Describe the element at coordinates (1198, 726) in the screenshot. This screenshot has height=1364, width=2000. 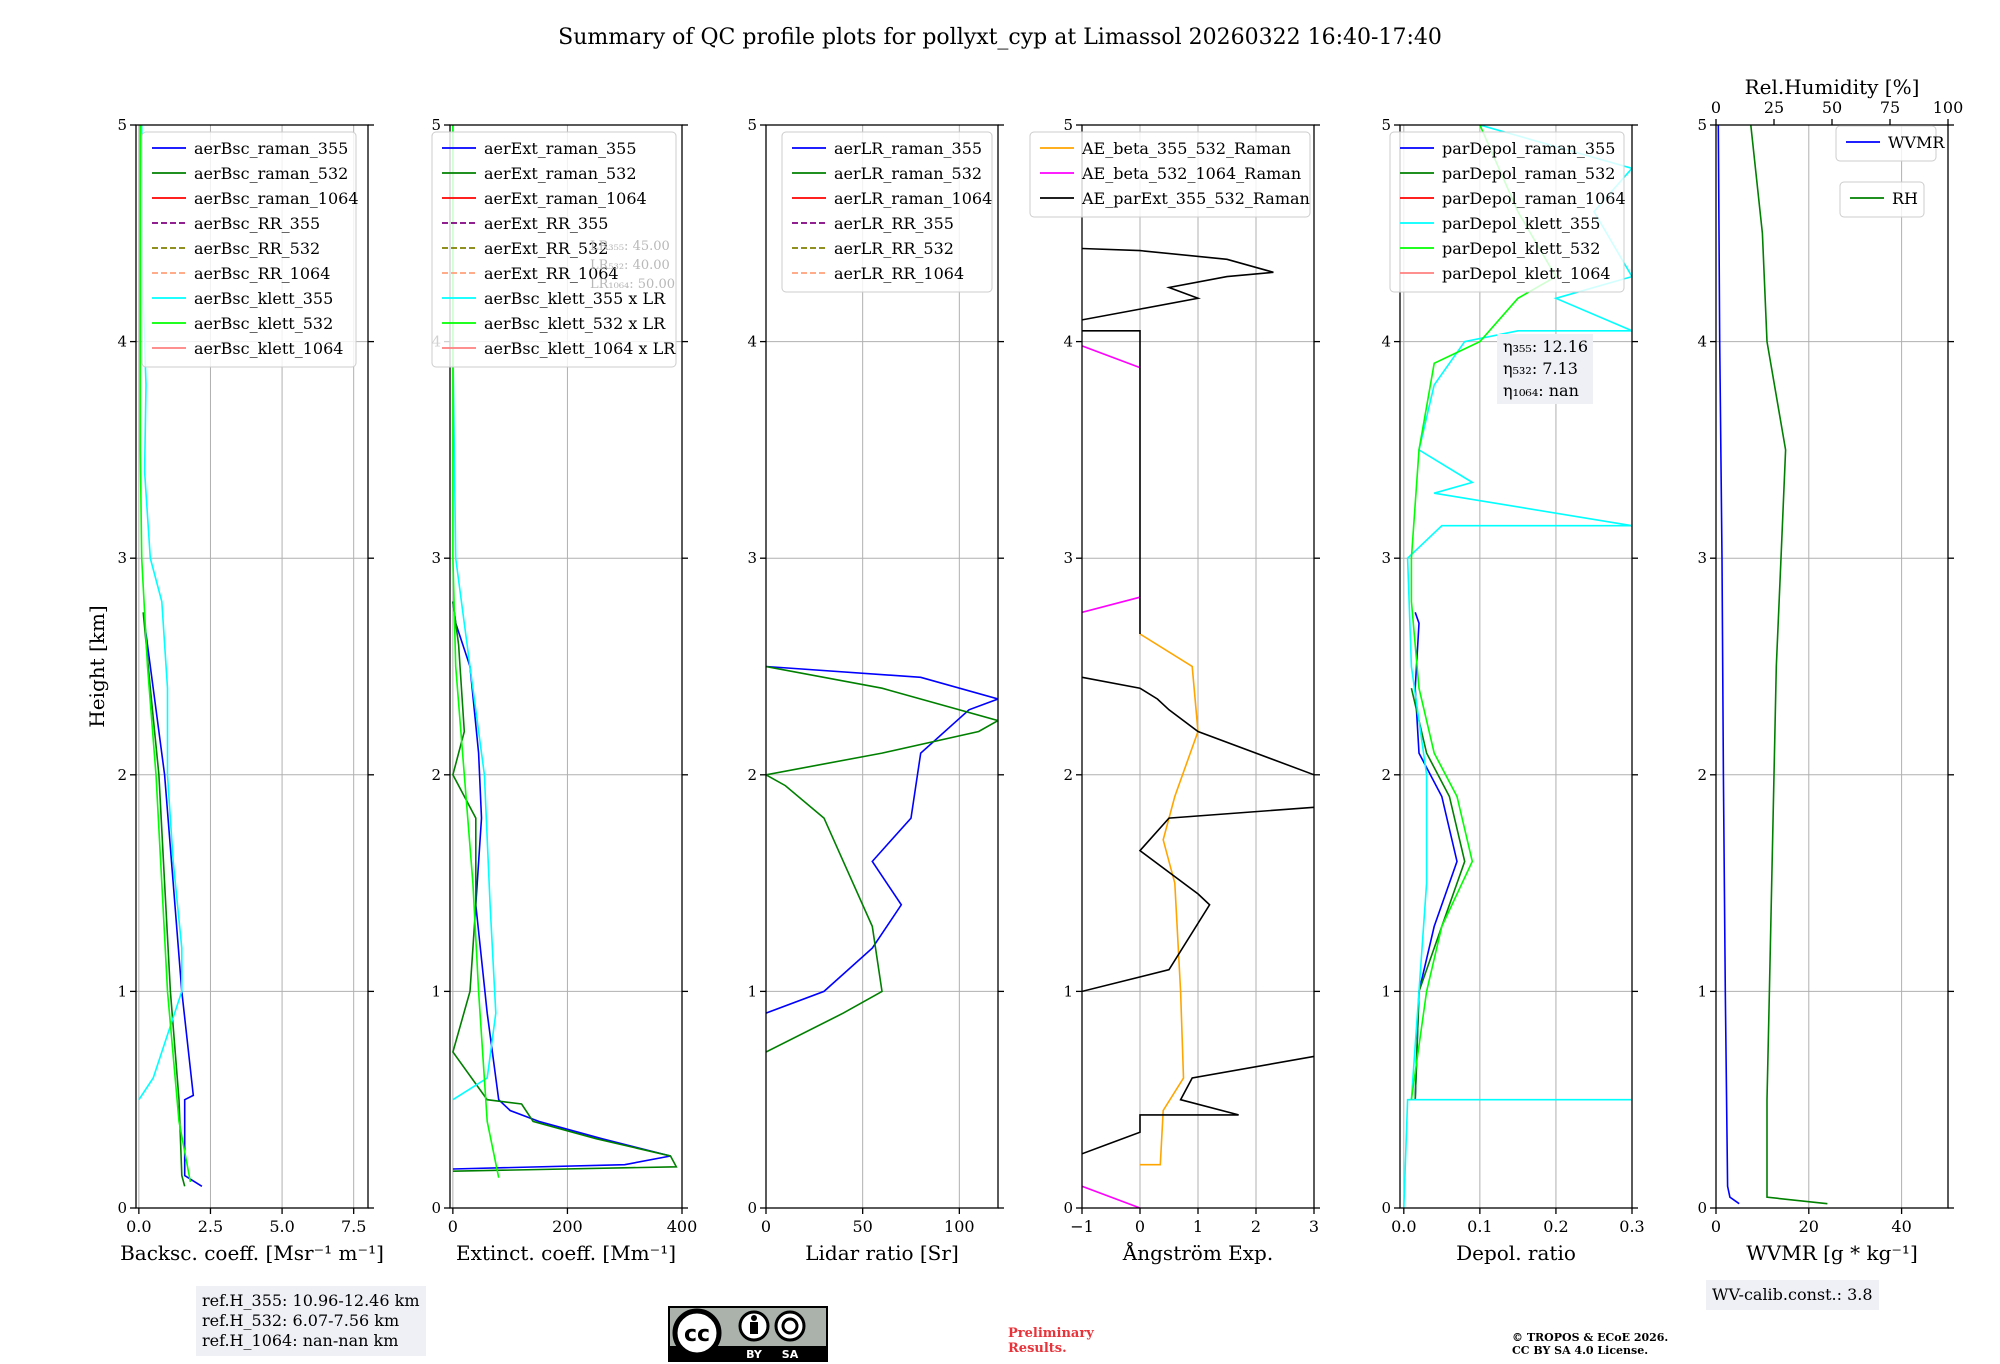
I see `series-ae-parext-355-532-raman-c` at that location.